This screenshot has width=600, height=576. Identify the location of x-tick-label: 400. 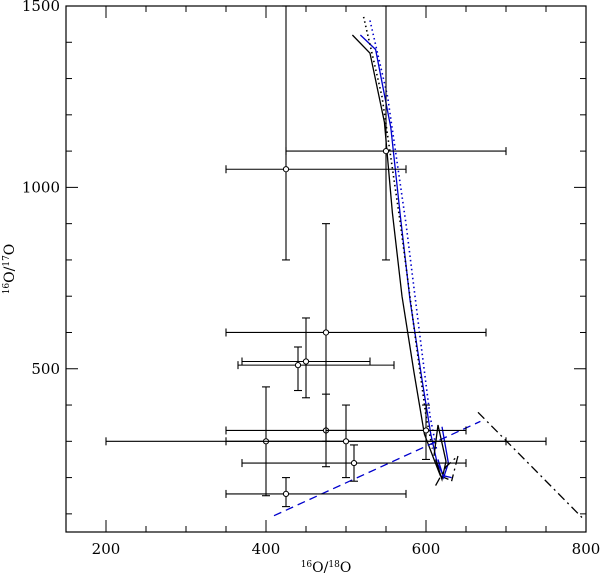
(266, 549).